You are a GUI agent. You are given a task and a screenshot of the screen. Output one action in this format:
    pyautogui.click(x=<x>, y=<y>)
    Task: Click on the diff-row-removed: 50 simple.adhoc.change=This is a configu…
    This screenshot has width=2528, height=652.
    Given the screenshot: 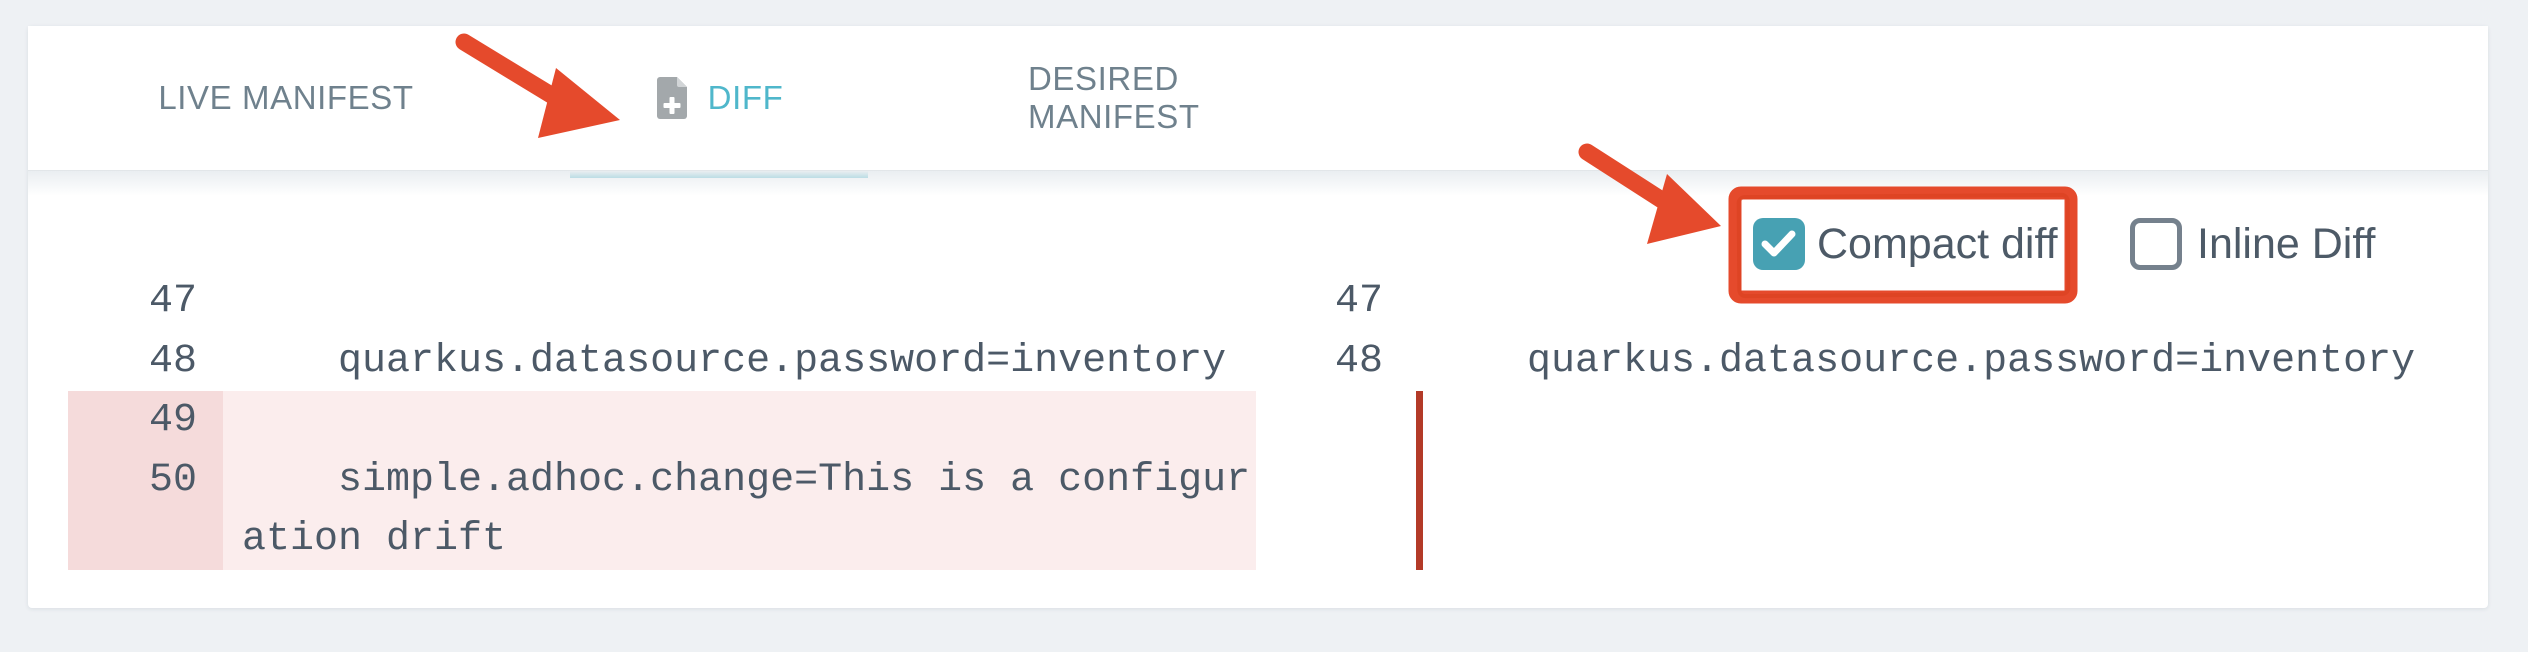 What is the action you would take?
    pyautogui.click(x=662, y=510)
    